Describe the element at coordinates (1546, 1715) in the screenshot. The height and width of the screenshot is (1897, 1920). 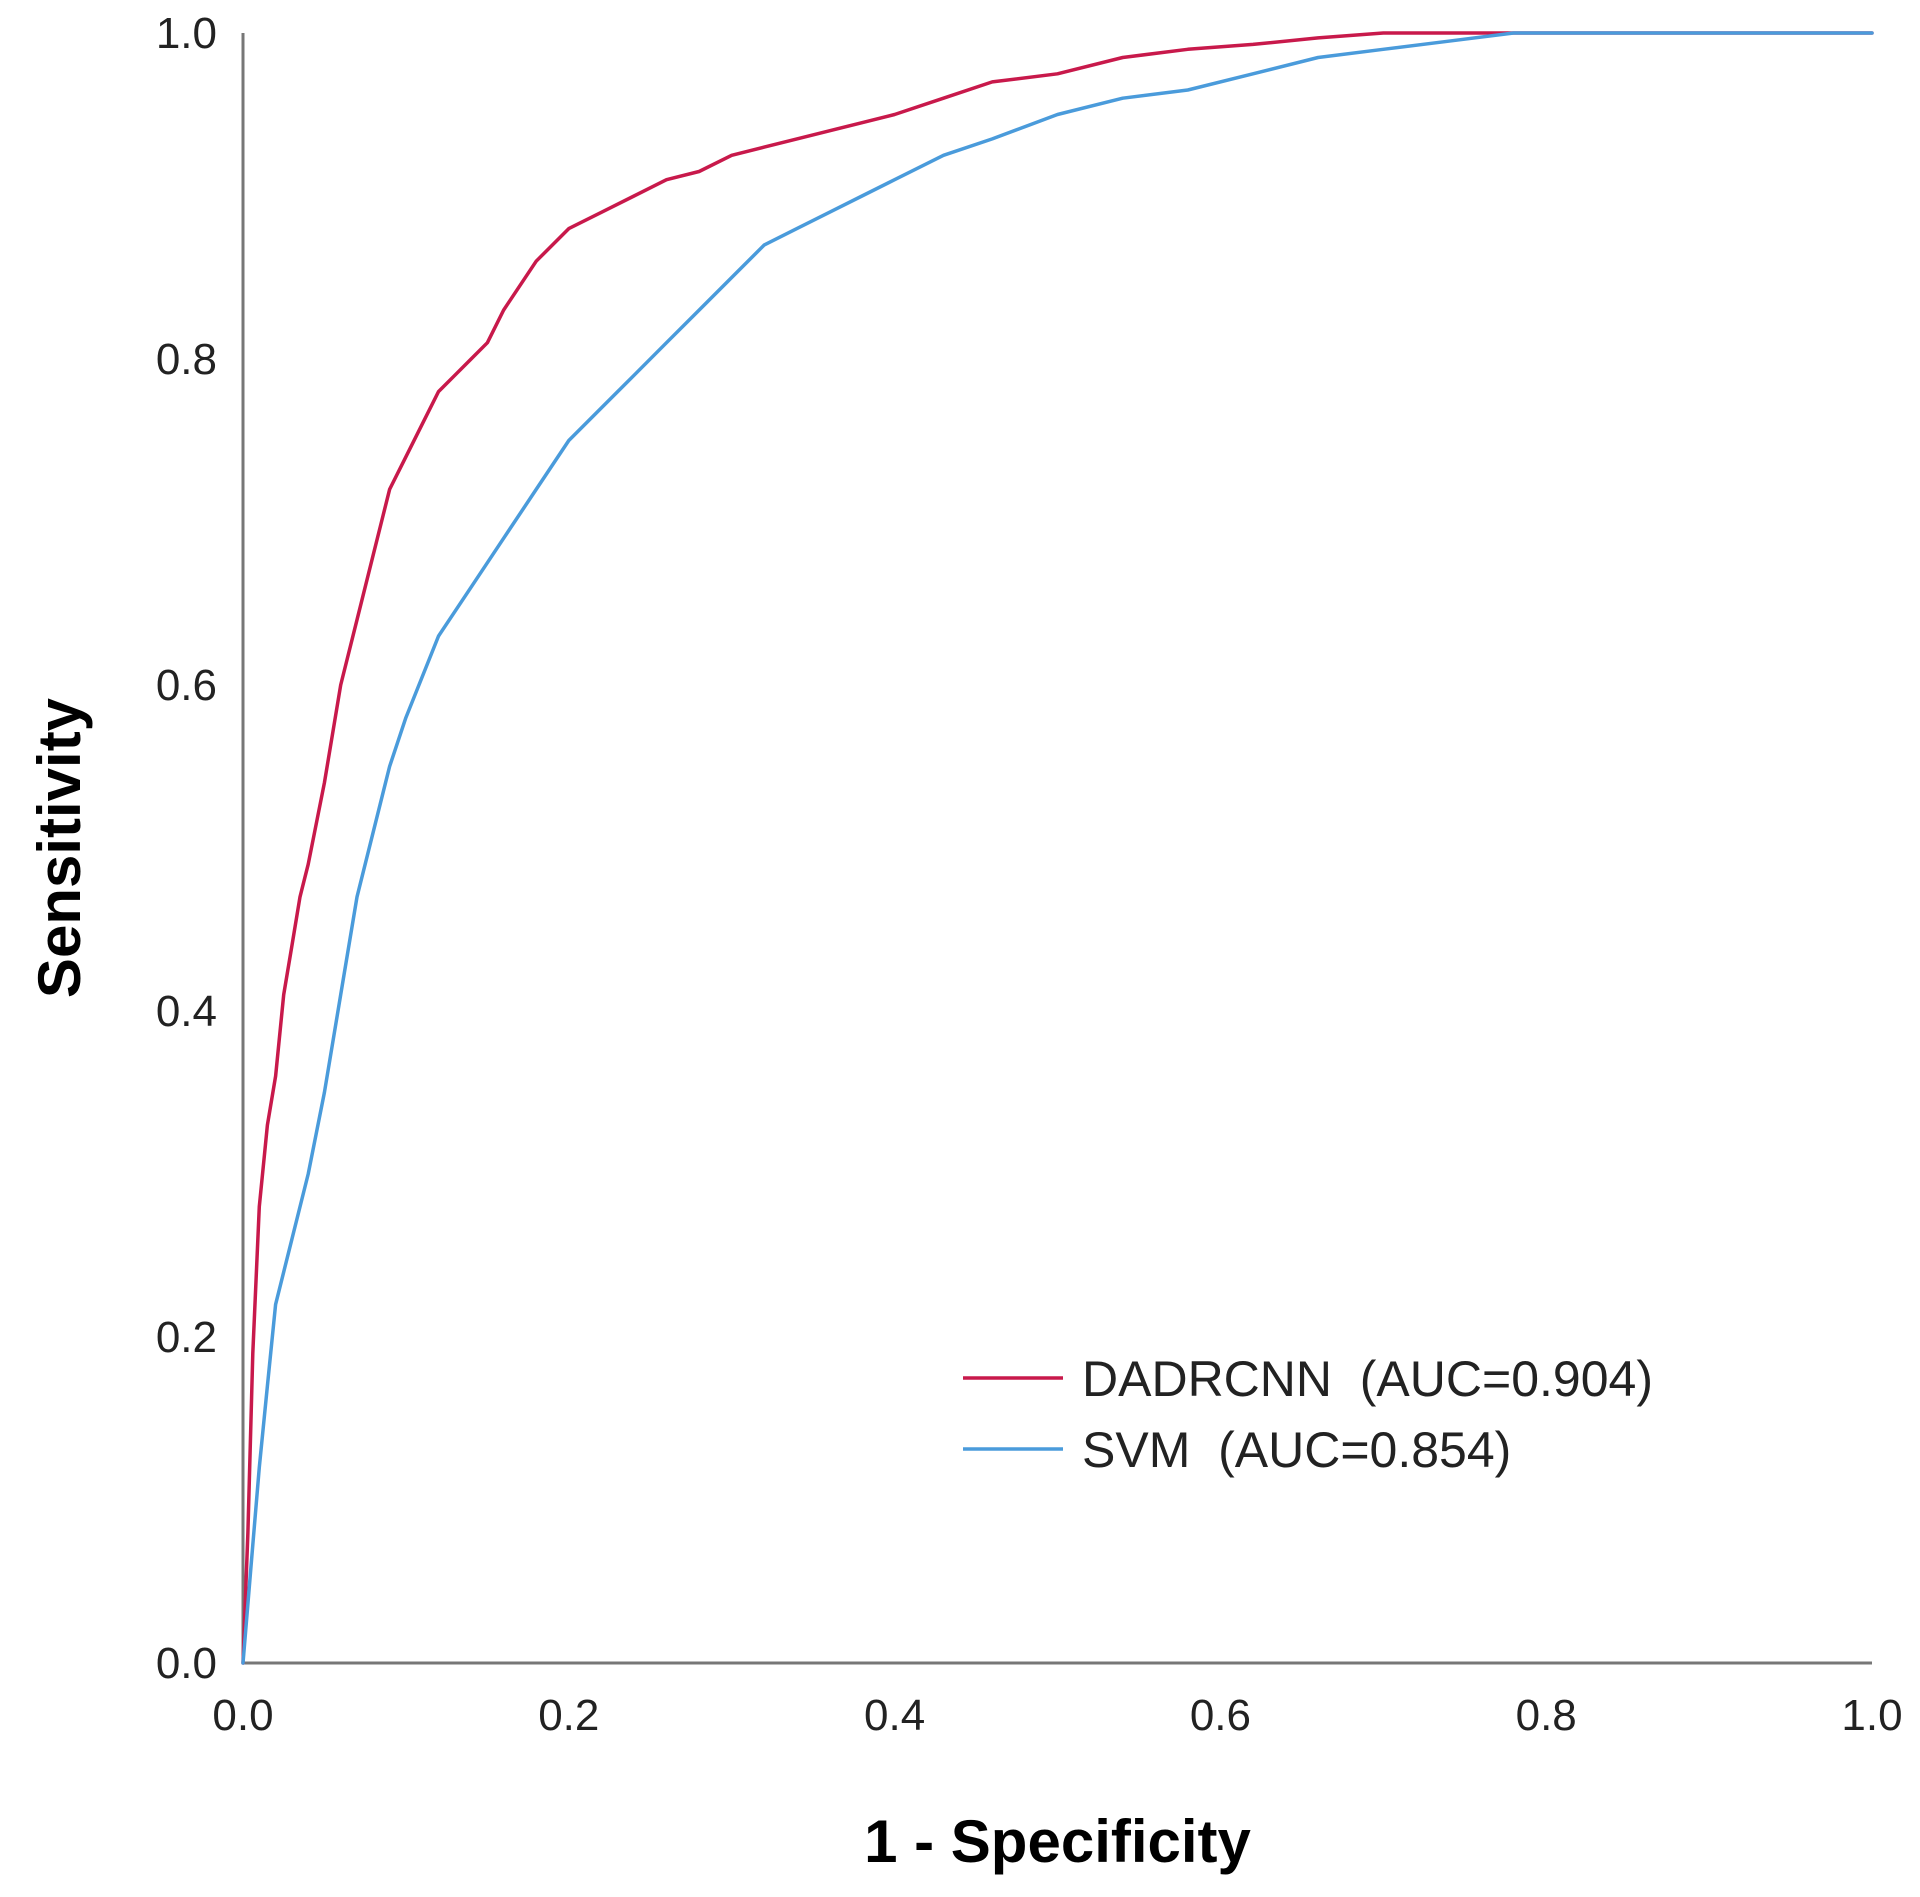
I see `x-tick-label: 0.8` at that location.